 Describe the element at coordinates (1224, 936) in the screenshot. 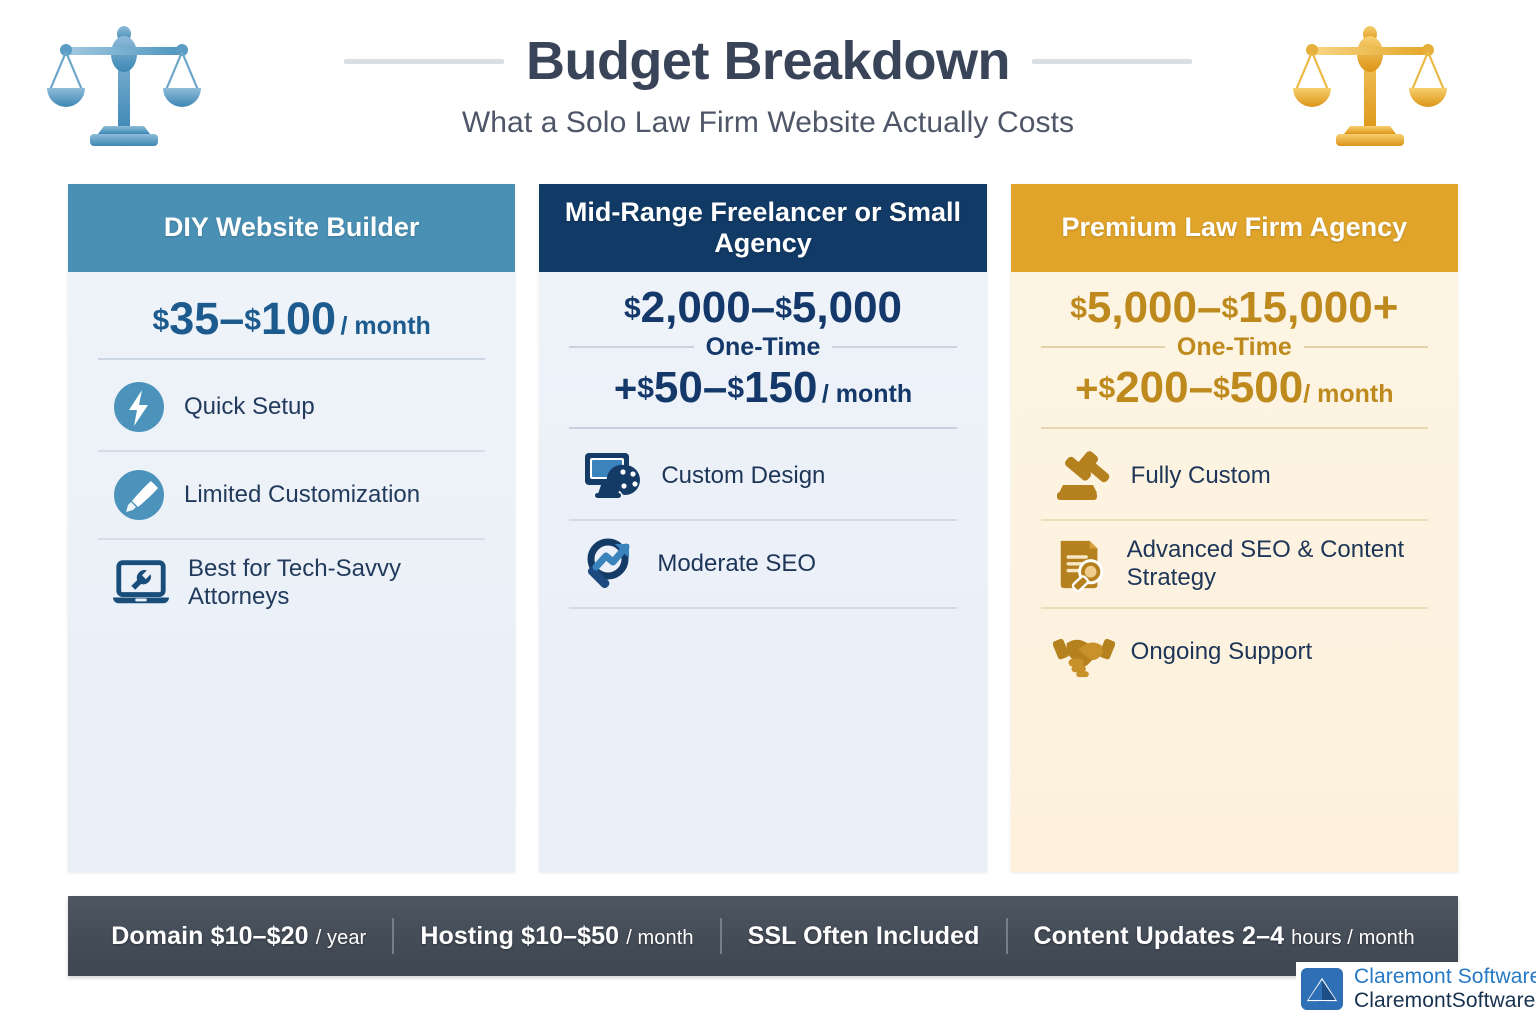

I see `footer-item-content-updates: Content Updates 2–4 hours / month` at that location.